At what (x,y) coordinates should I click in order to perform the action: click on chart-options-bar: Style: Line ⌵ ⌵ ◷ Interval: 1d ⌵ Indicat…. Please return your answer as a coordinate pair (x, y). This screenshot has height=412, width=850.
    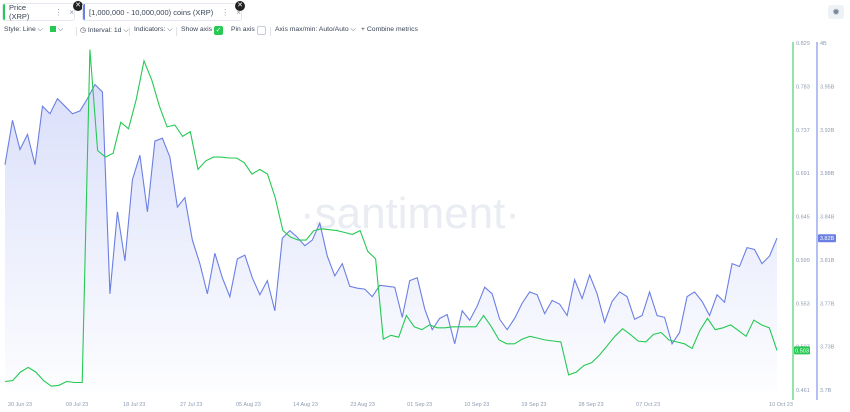
    Looking at the image, I should click on (425, 32).